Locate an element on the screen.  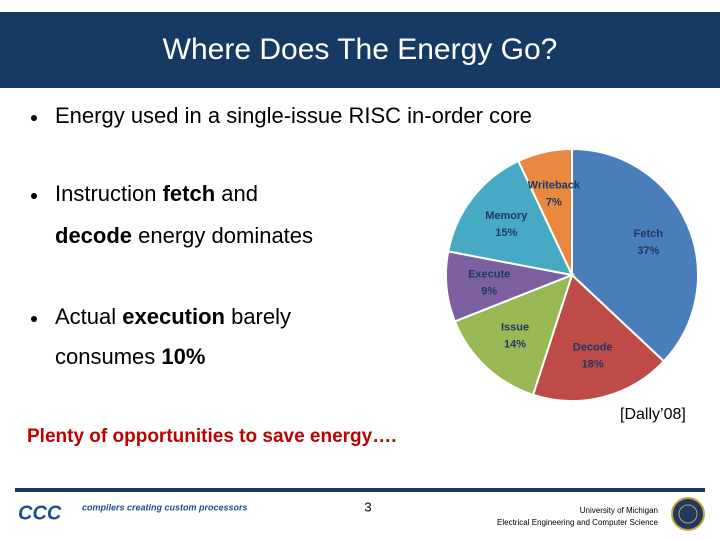
university-seal is located at coordinates (688, 514).